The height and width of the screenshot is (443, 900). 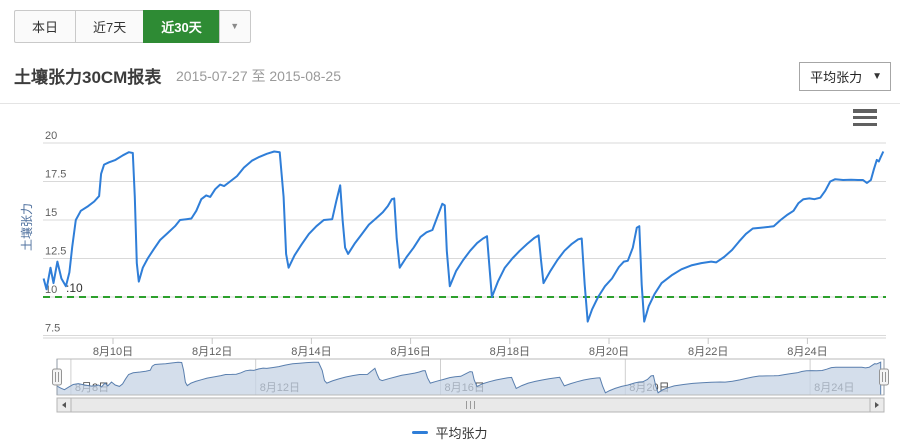 I want to click on export-menu-icon, so click(x=865, y=117).